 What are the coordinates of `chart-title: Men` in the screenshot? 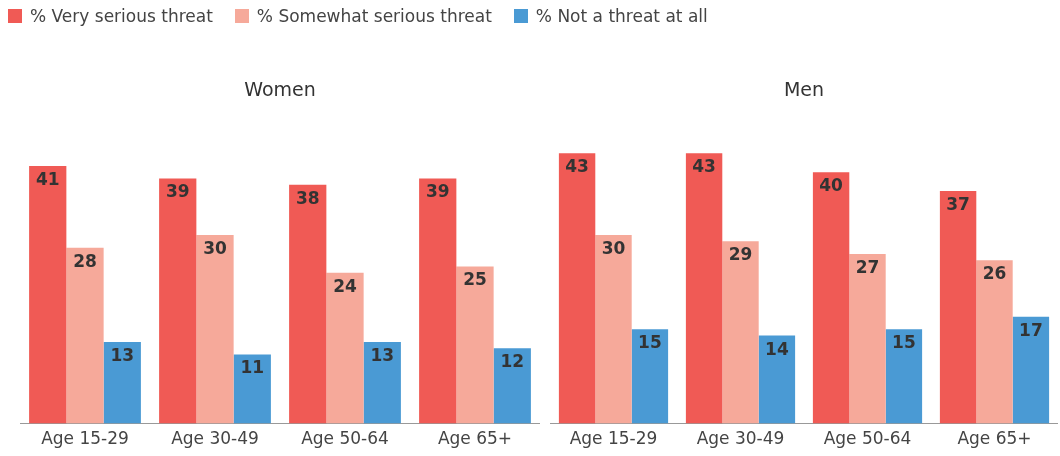 It's located at (804, 89).